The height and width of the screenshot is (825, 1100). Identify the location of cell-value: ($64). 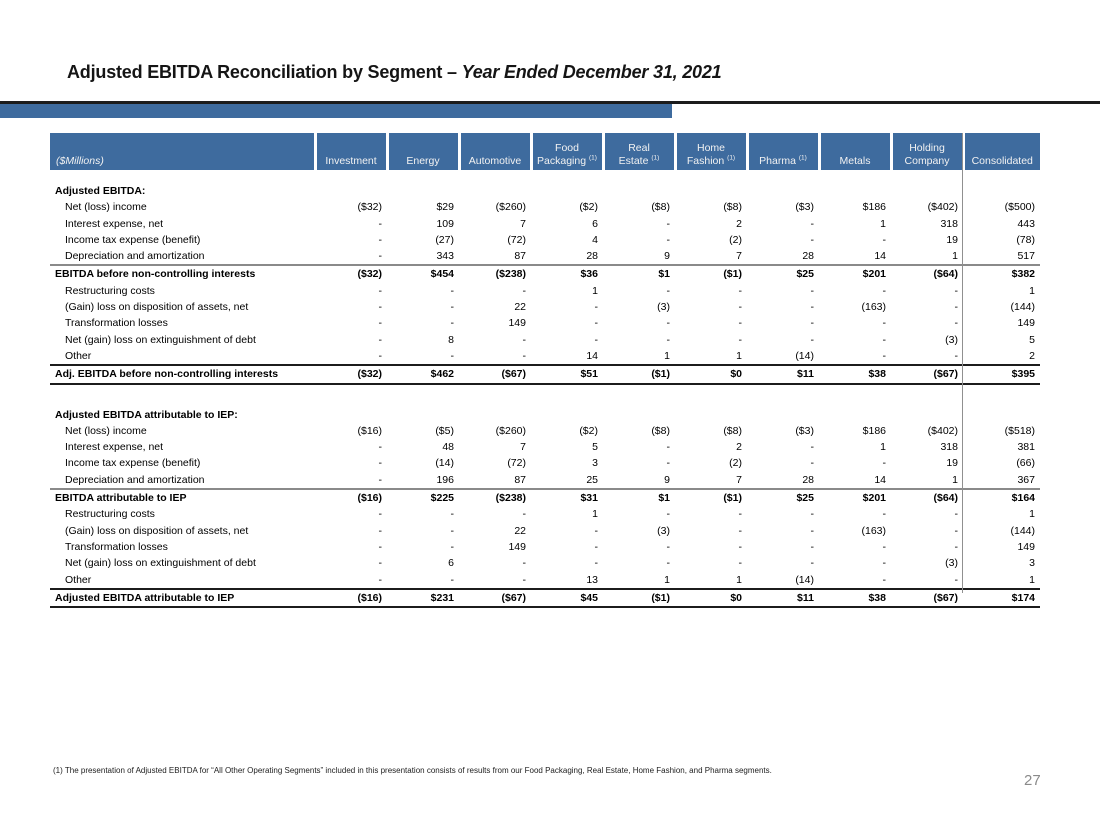
(927, 497).